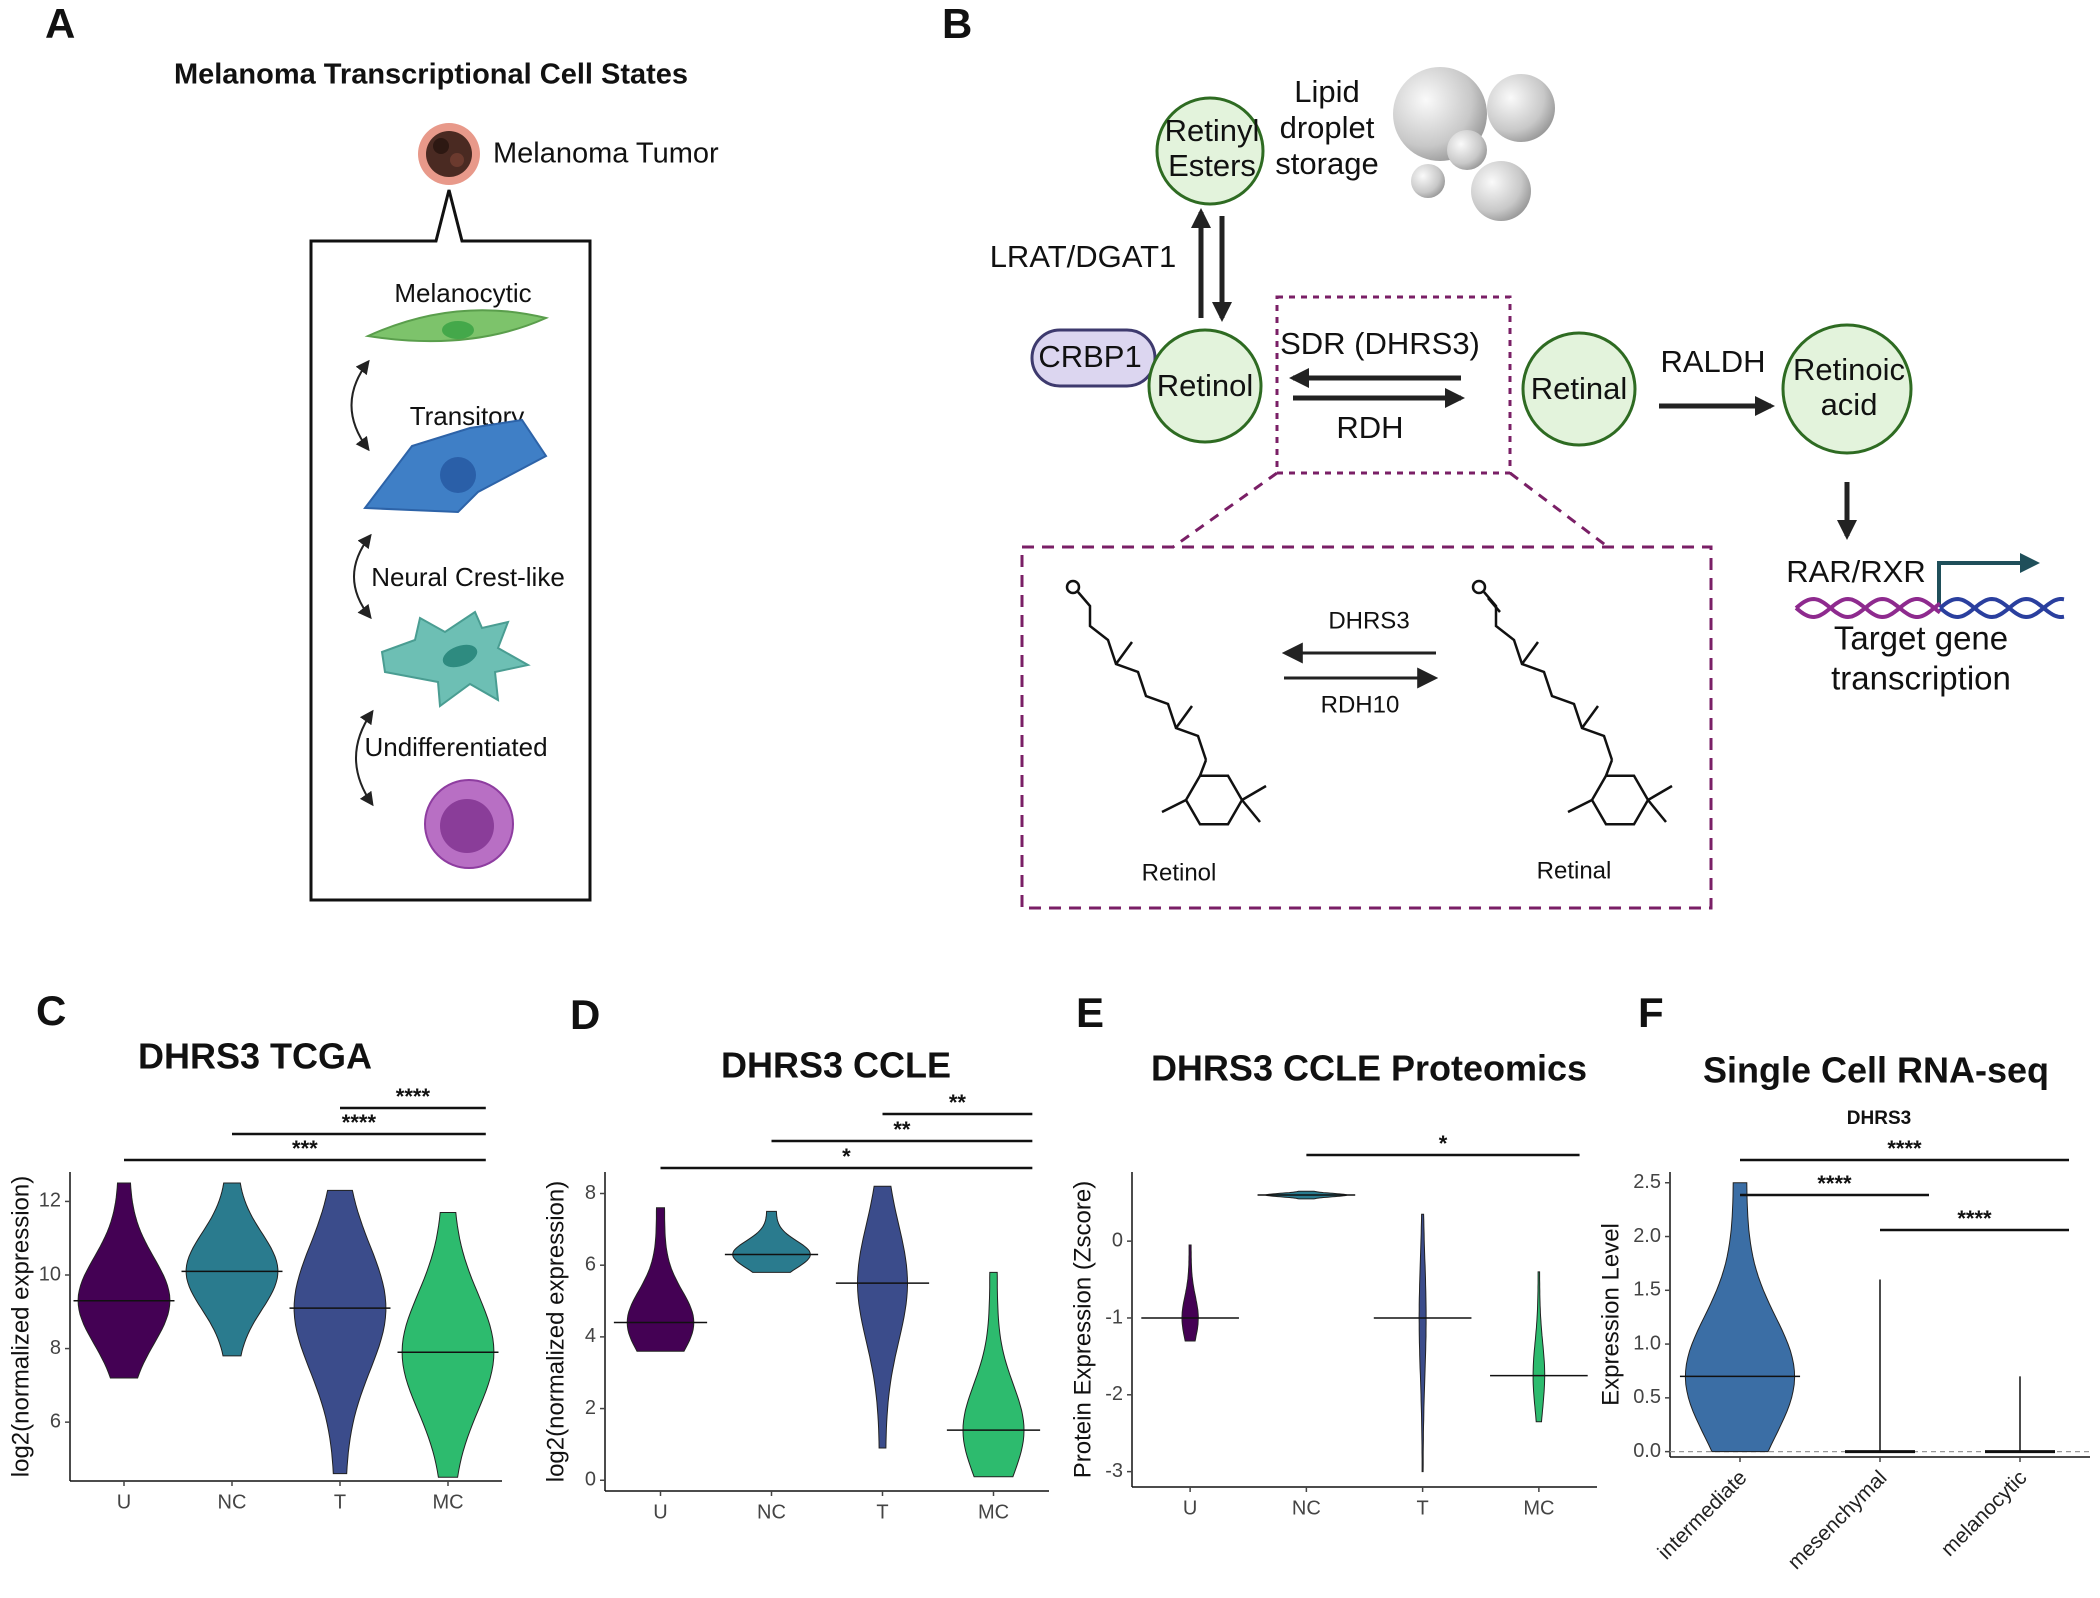  What do you see at coordinates (1921, 678) in the screenshot?
I see `target-label: transcription` at bounding box center [1921, 678].